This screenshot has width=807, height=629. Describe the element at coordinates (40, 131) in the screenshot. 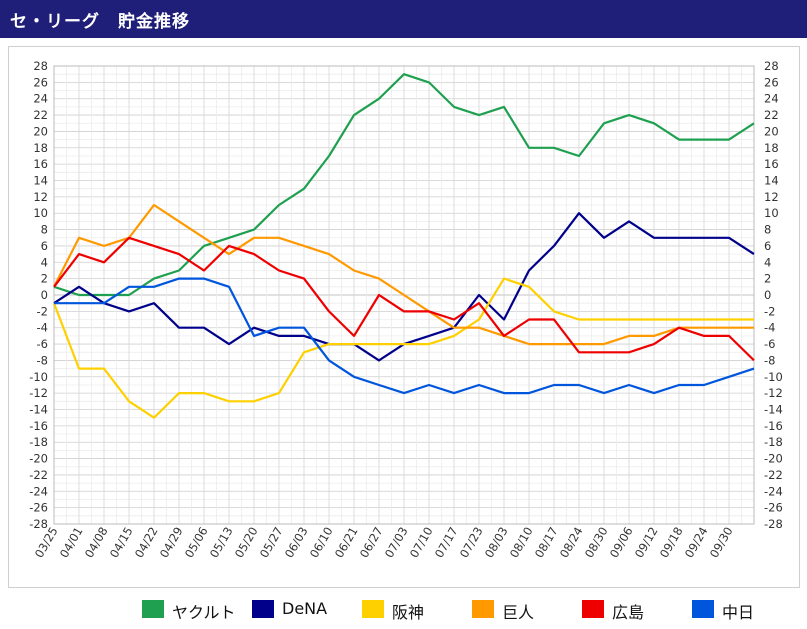

I see `y-tick-label-left: 20` at that location.